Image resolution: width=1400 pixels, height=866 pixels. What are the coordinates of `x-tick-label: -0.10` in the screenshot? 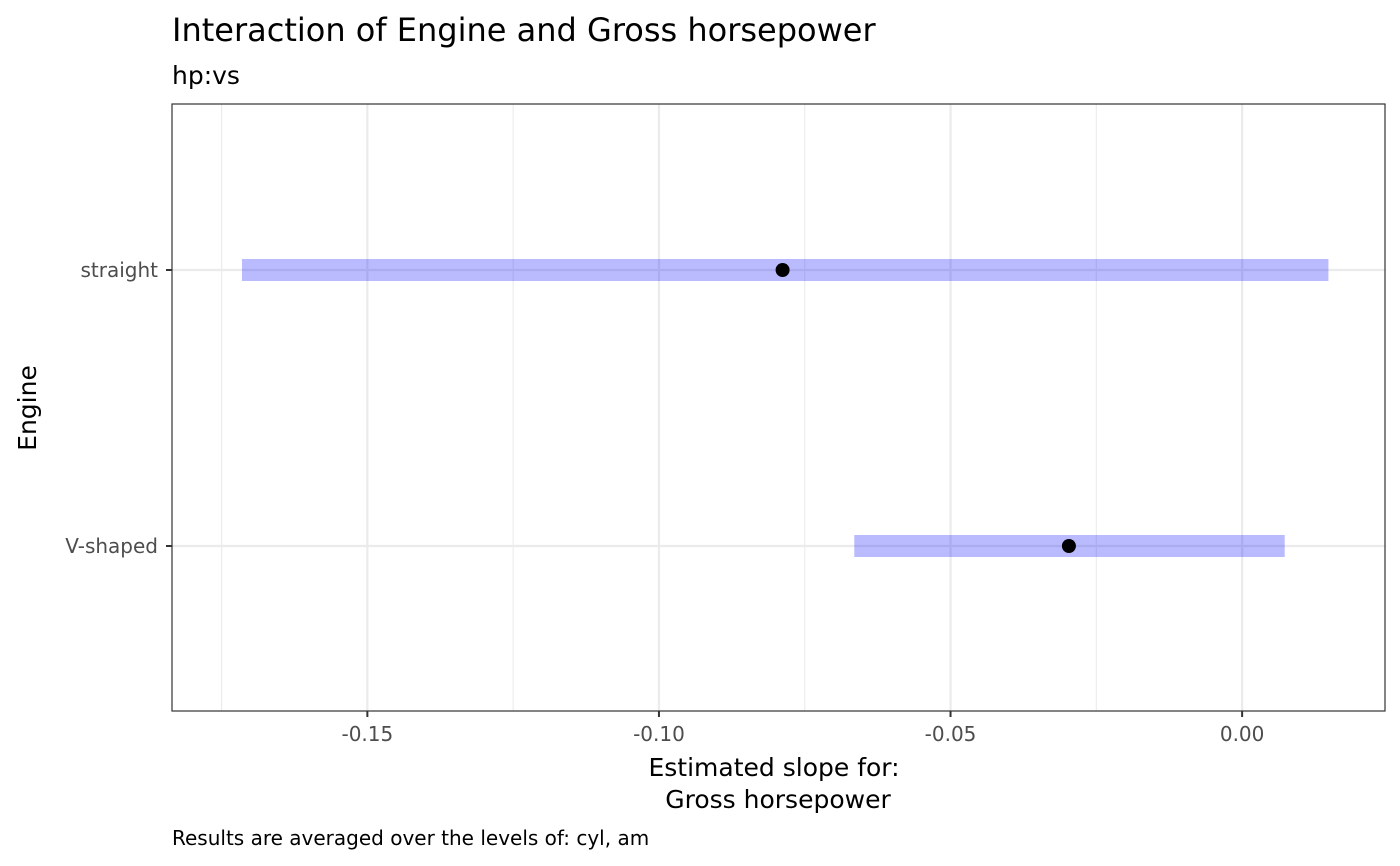 It's located at (659, 734).